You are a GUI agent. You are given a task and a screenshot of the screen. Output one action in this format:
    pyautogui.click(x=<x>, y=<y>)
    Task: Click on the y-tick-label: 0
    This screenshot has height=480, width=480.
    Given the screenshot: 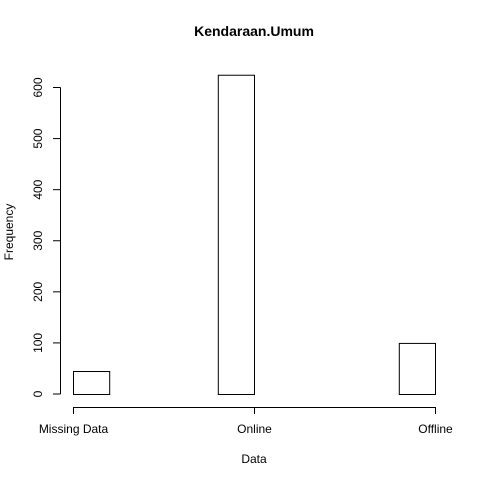 What is the action you would take?
    pyautogui.click(x=38, y=393)
    